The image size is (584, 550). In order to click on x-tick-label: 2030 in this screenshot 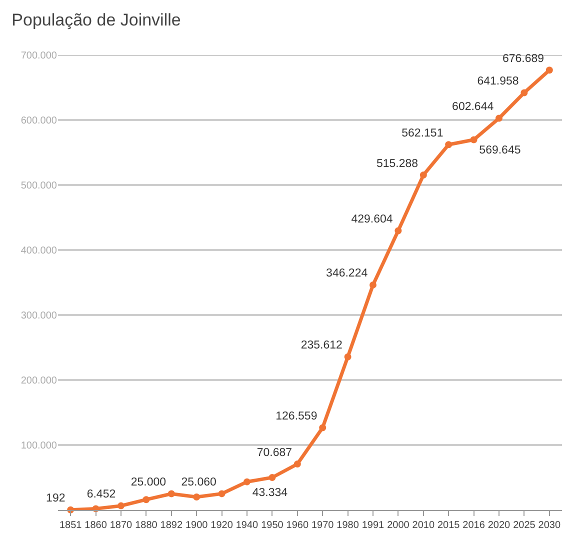, I will do `click(549, 525)`.